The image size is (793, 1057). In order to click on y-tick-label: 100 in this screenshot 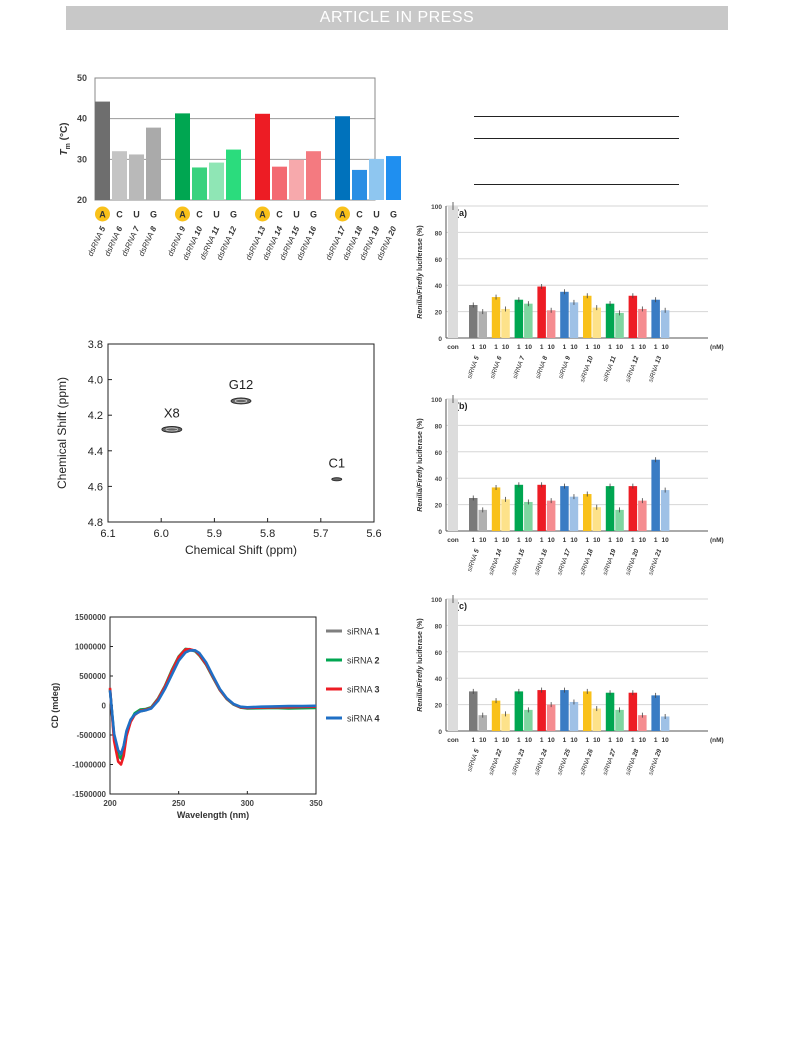, I will do `click(436, 600)`.